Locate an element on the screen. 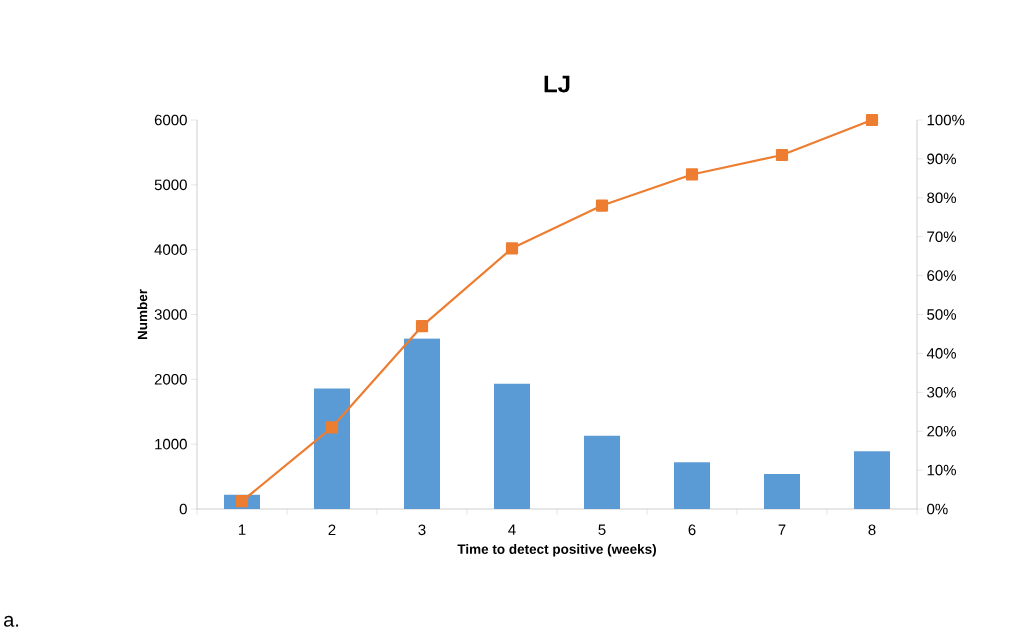  x-tick-label: 5 is located at coordinates (602, 529).